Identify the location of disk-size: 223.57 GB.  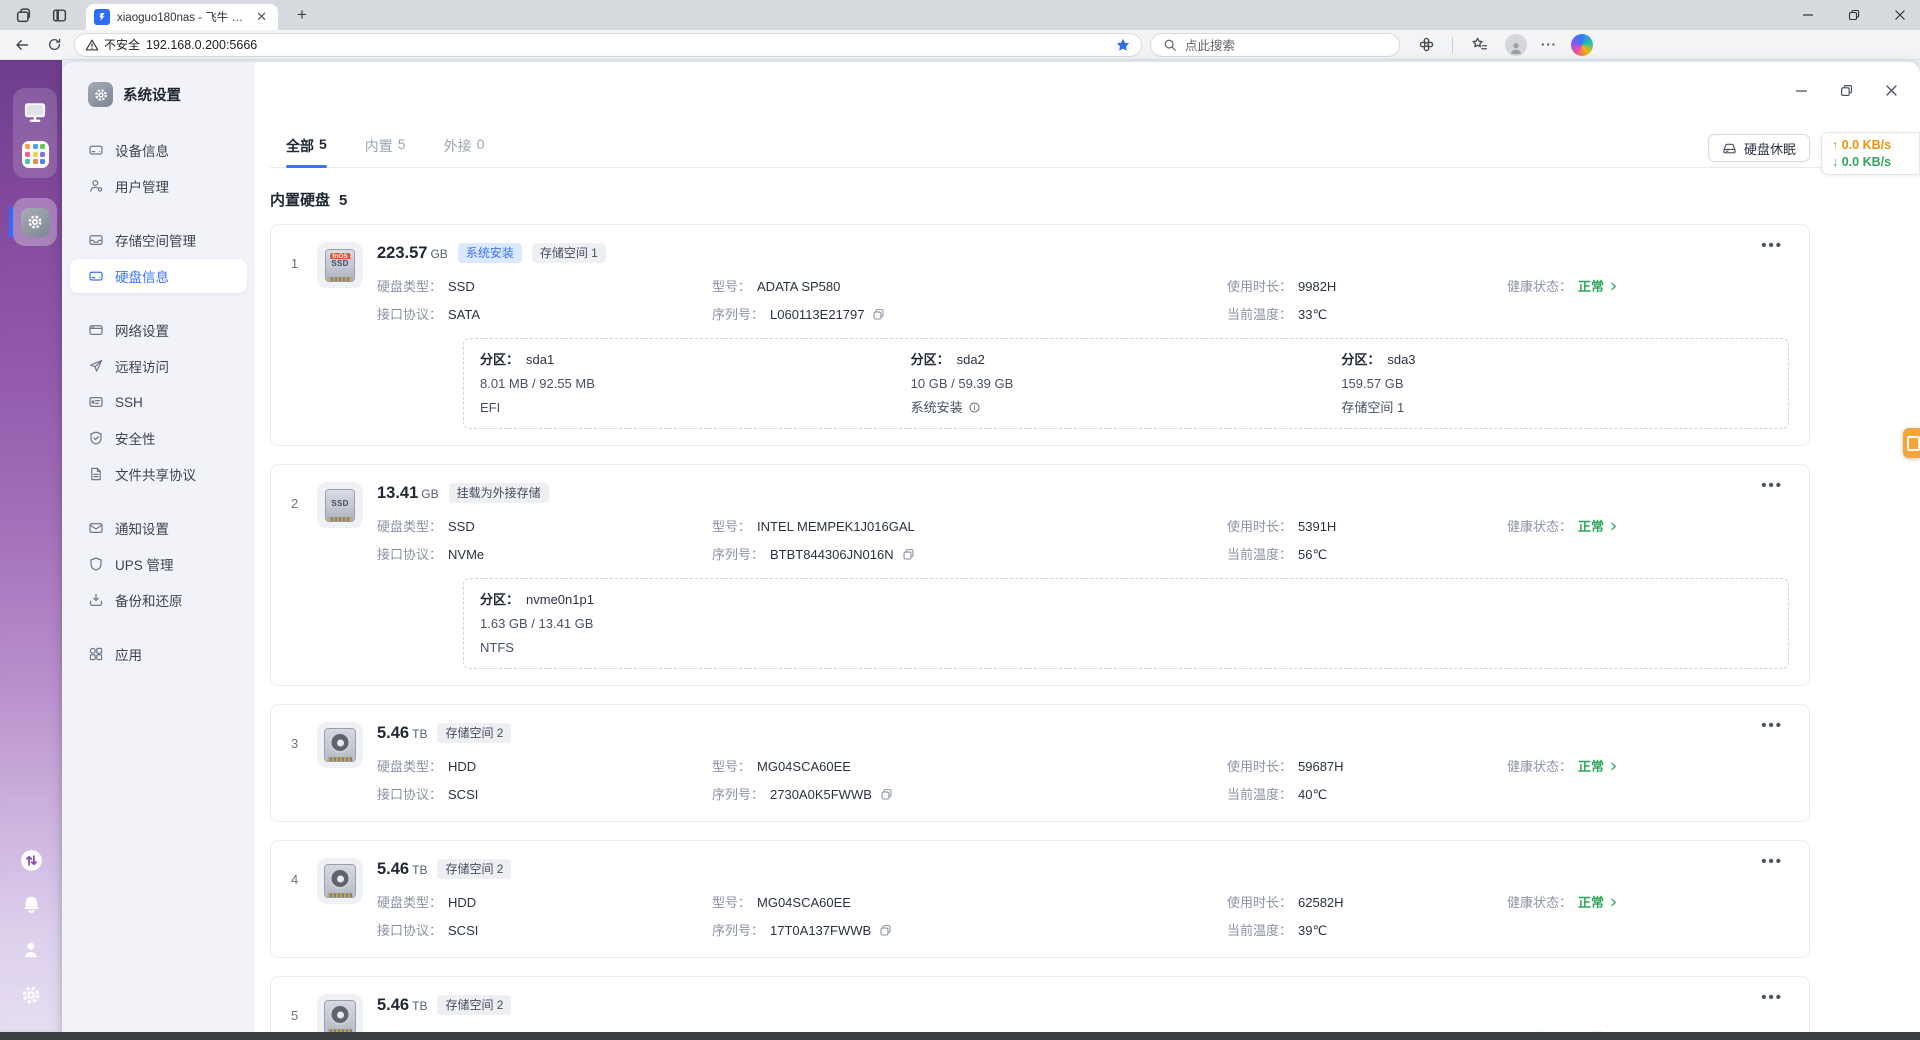
(412, 252).